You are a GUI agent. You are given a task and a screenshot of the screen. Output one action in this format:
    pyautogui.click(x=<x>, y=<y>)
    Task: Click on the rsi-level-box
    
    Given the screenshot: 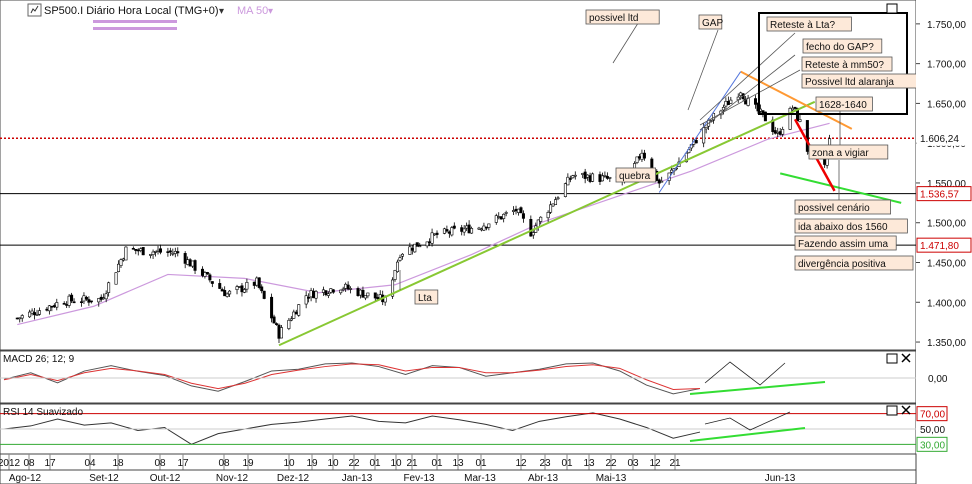 What is the action you would take?
    pyautogui.click(x=932, y=444)
    